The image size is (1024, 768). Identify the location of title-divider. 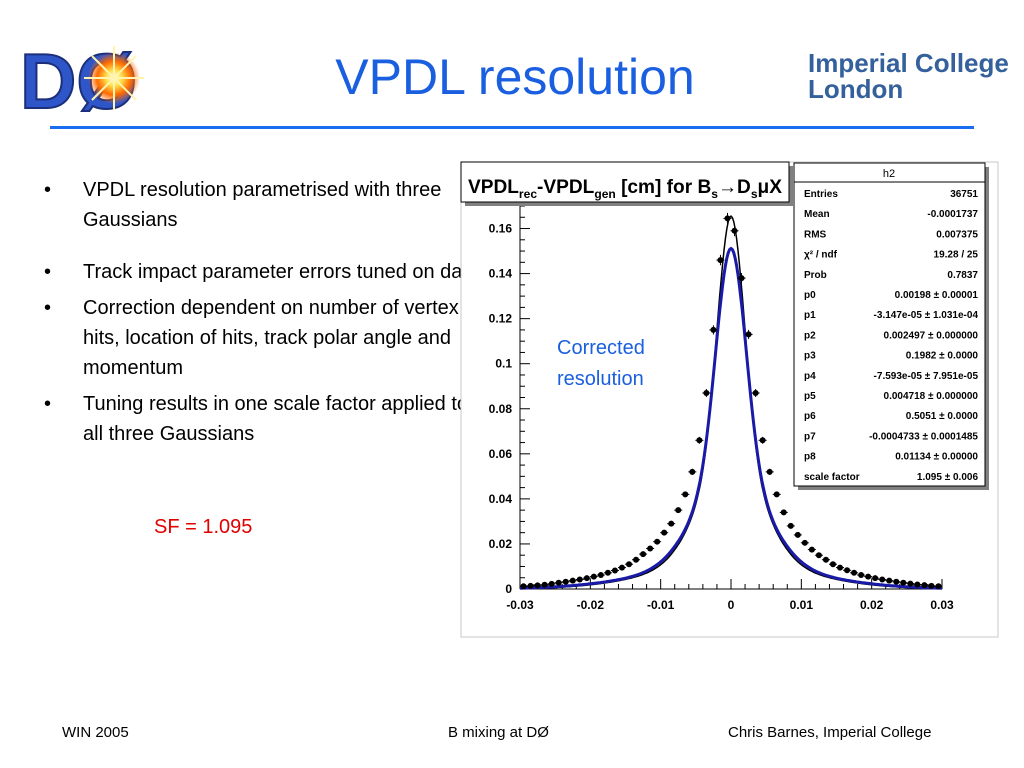
(512, 127).